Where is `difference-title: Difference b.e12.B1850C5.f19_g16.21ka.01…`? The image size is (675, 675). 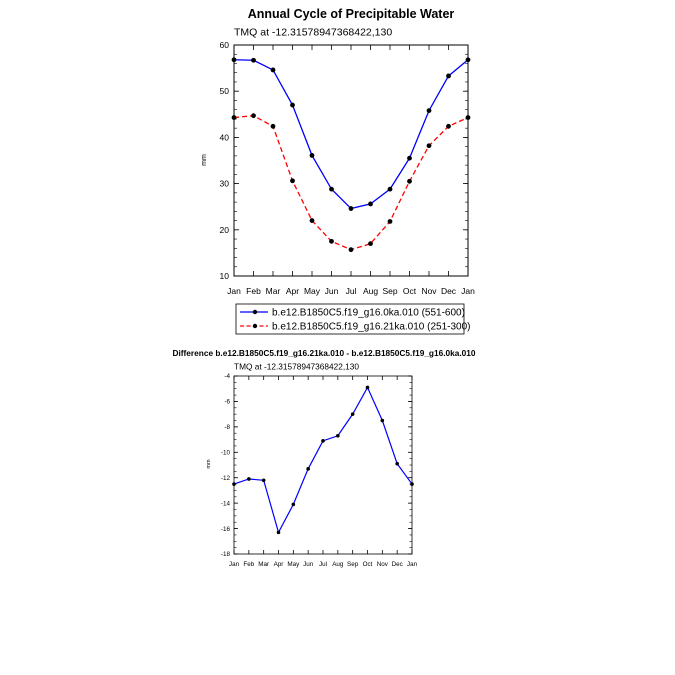 difference-title: Difference b.e12.B1850C5.f19_g16.21ka.01… is located at coordinates (323, 353).